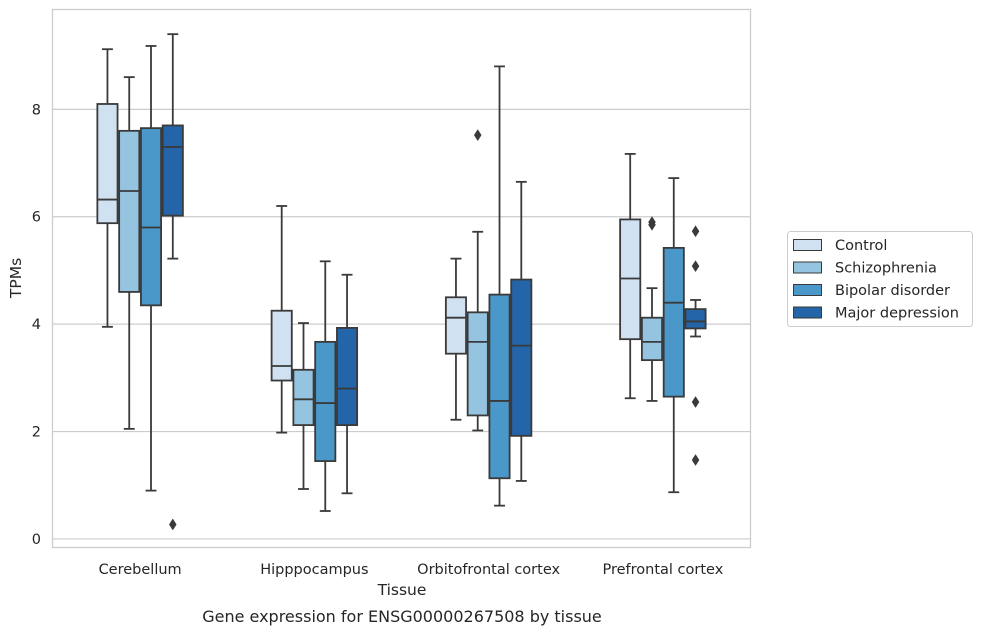  What do you see at coordinates (36, 433) in the screenshot?
I see `y-tick-label: 2` at bounding box center [36, 433].